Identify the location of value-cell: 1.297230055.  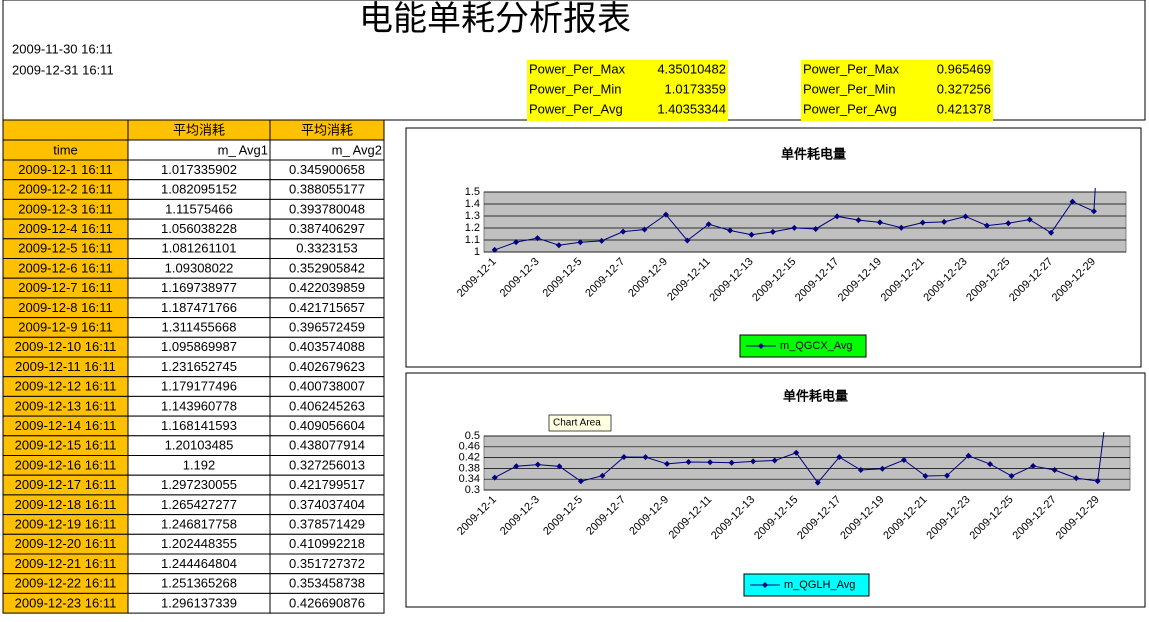
(199, 484).